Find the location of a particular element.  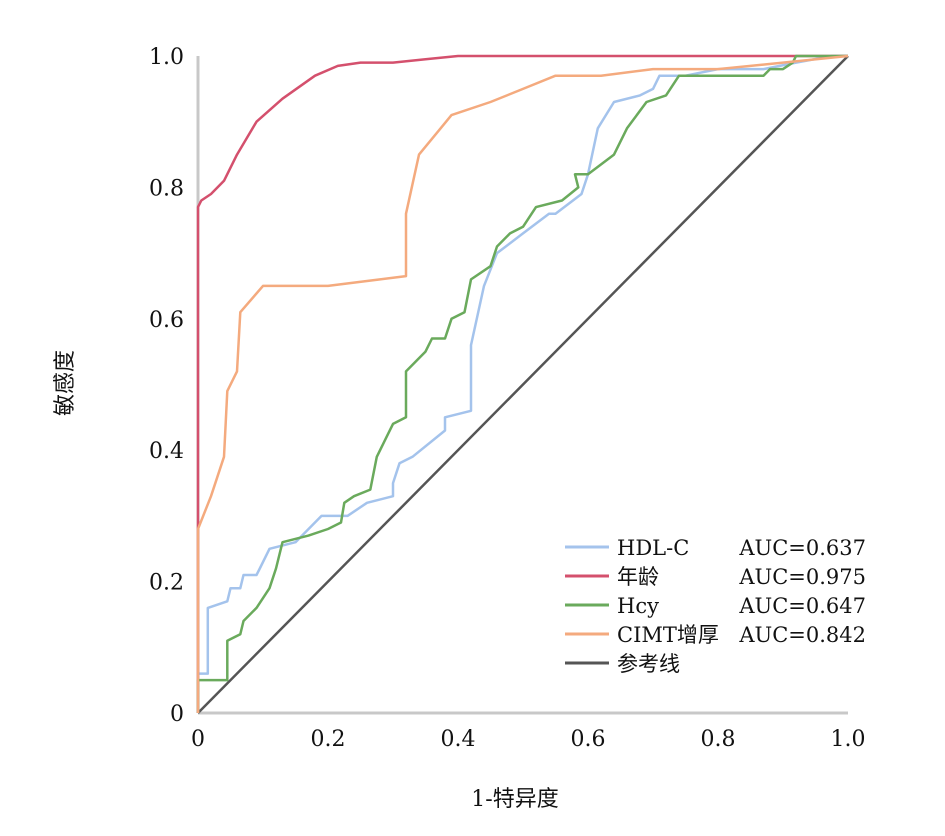

legend-auc: AUC=0.637 is located at coordinates (802, 548).